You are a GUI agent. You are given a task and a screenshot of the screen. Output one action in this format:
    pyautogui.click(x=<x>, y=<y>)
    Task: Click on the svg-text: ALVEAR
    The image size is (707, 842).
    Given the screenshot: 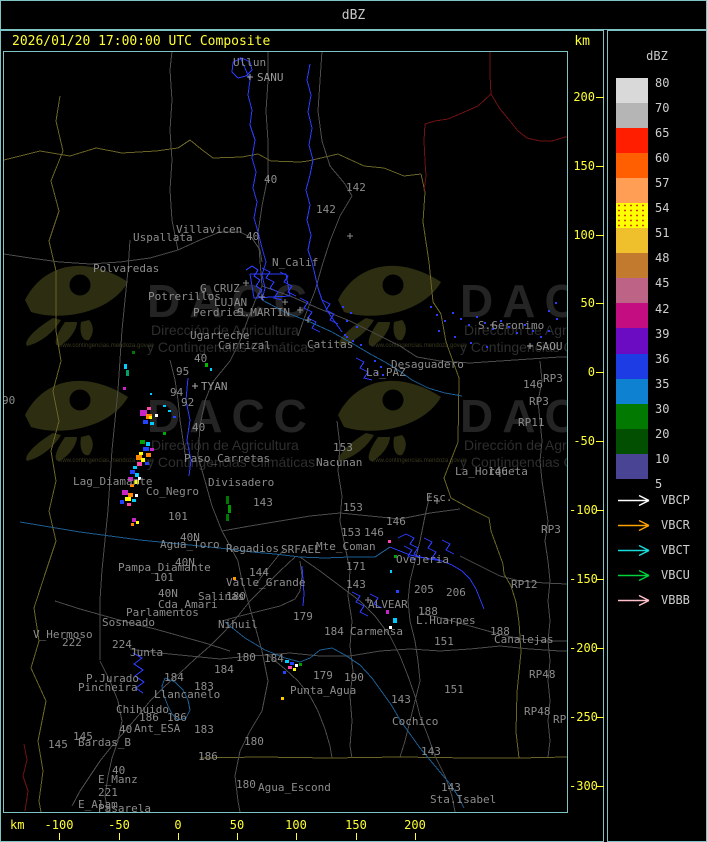 What is the action you would take?
    pyautogui.click(x=388, y=604)
    